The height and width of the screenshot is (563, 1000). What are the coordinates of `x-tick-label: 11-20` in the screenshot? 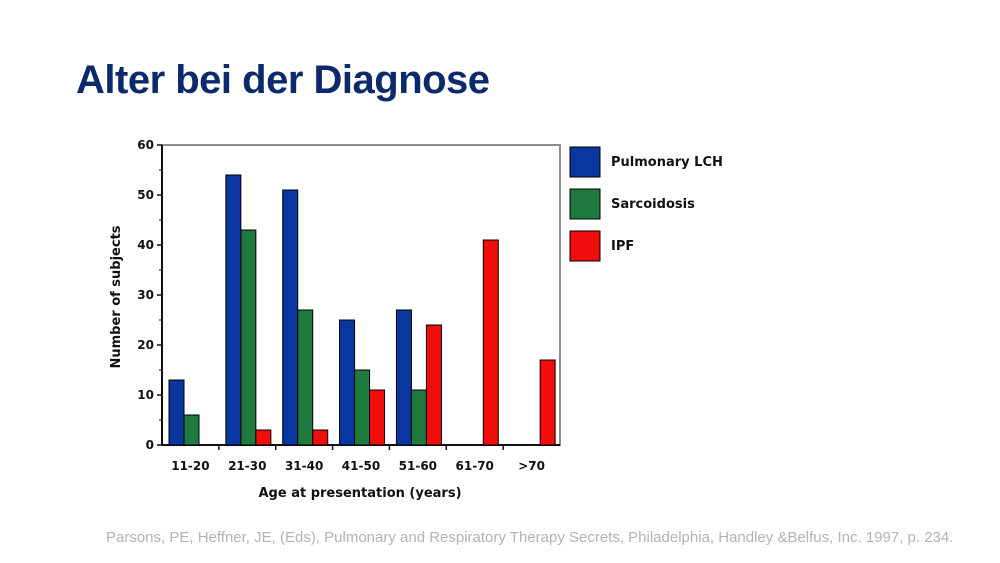 It's located at (190, 466).